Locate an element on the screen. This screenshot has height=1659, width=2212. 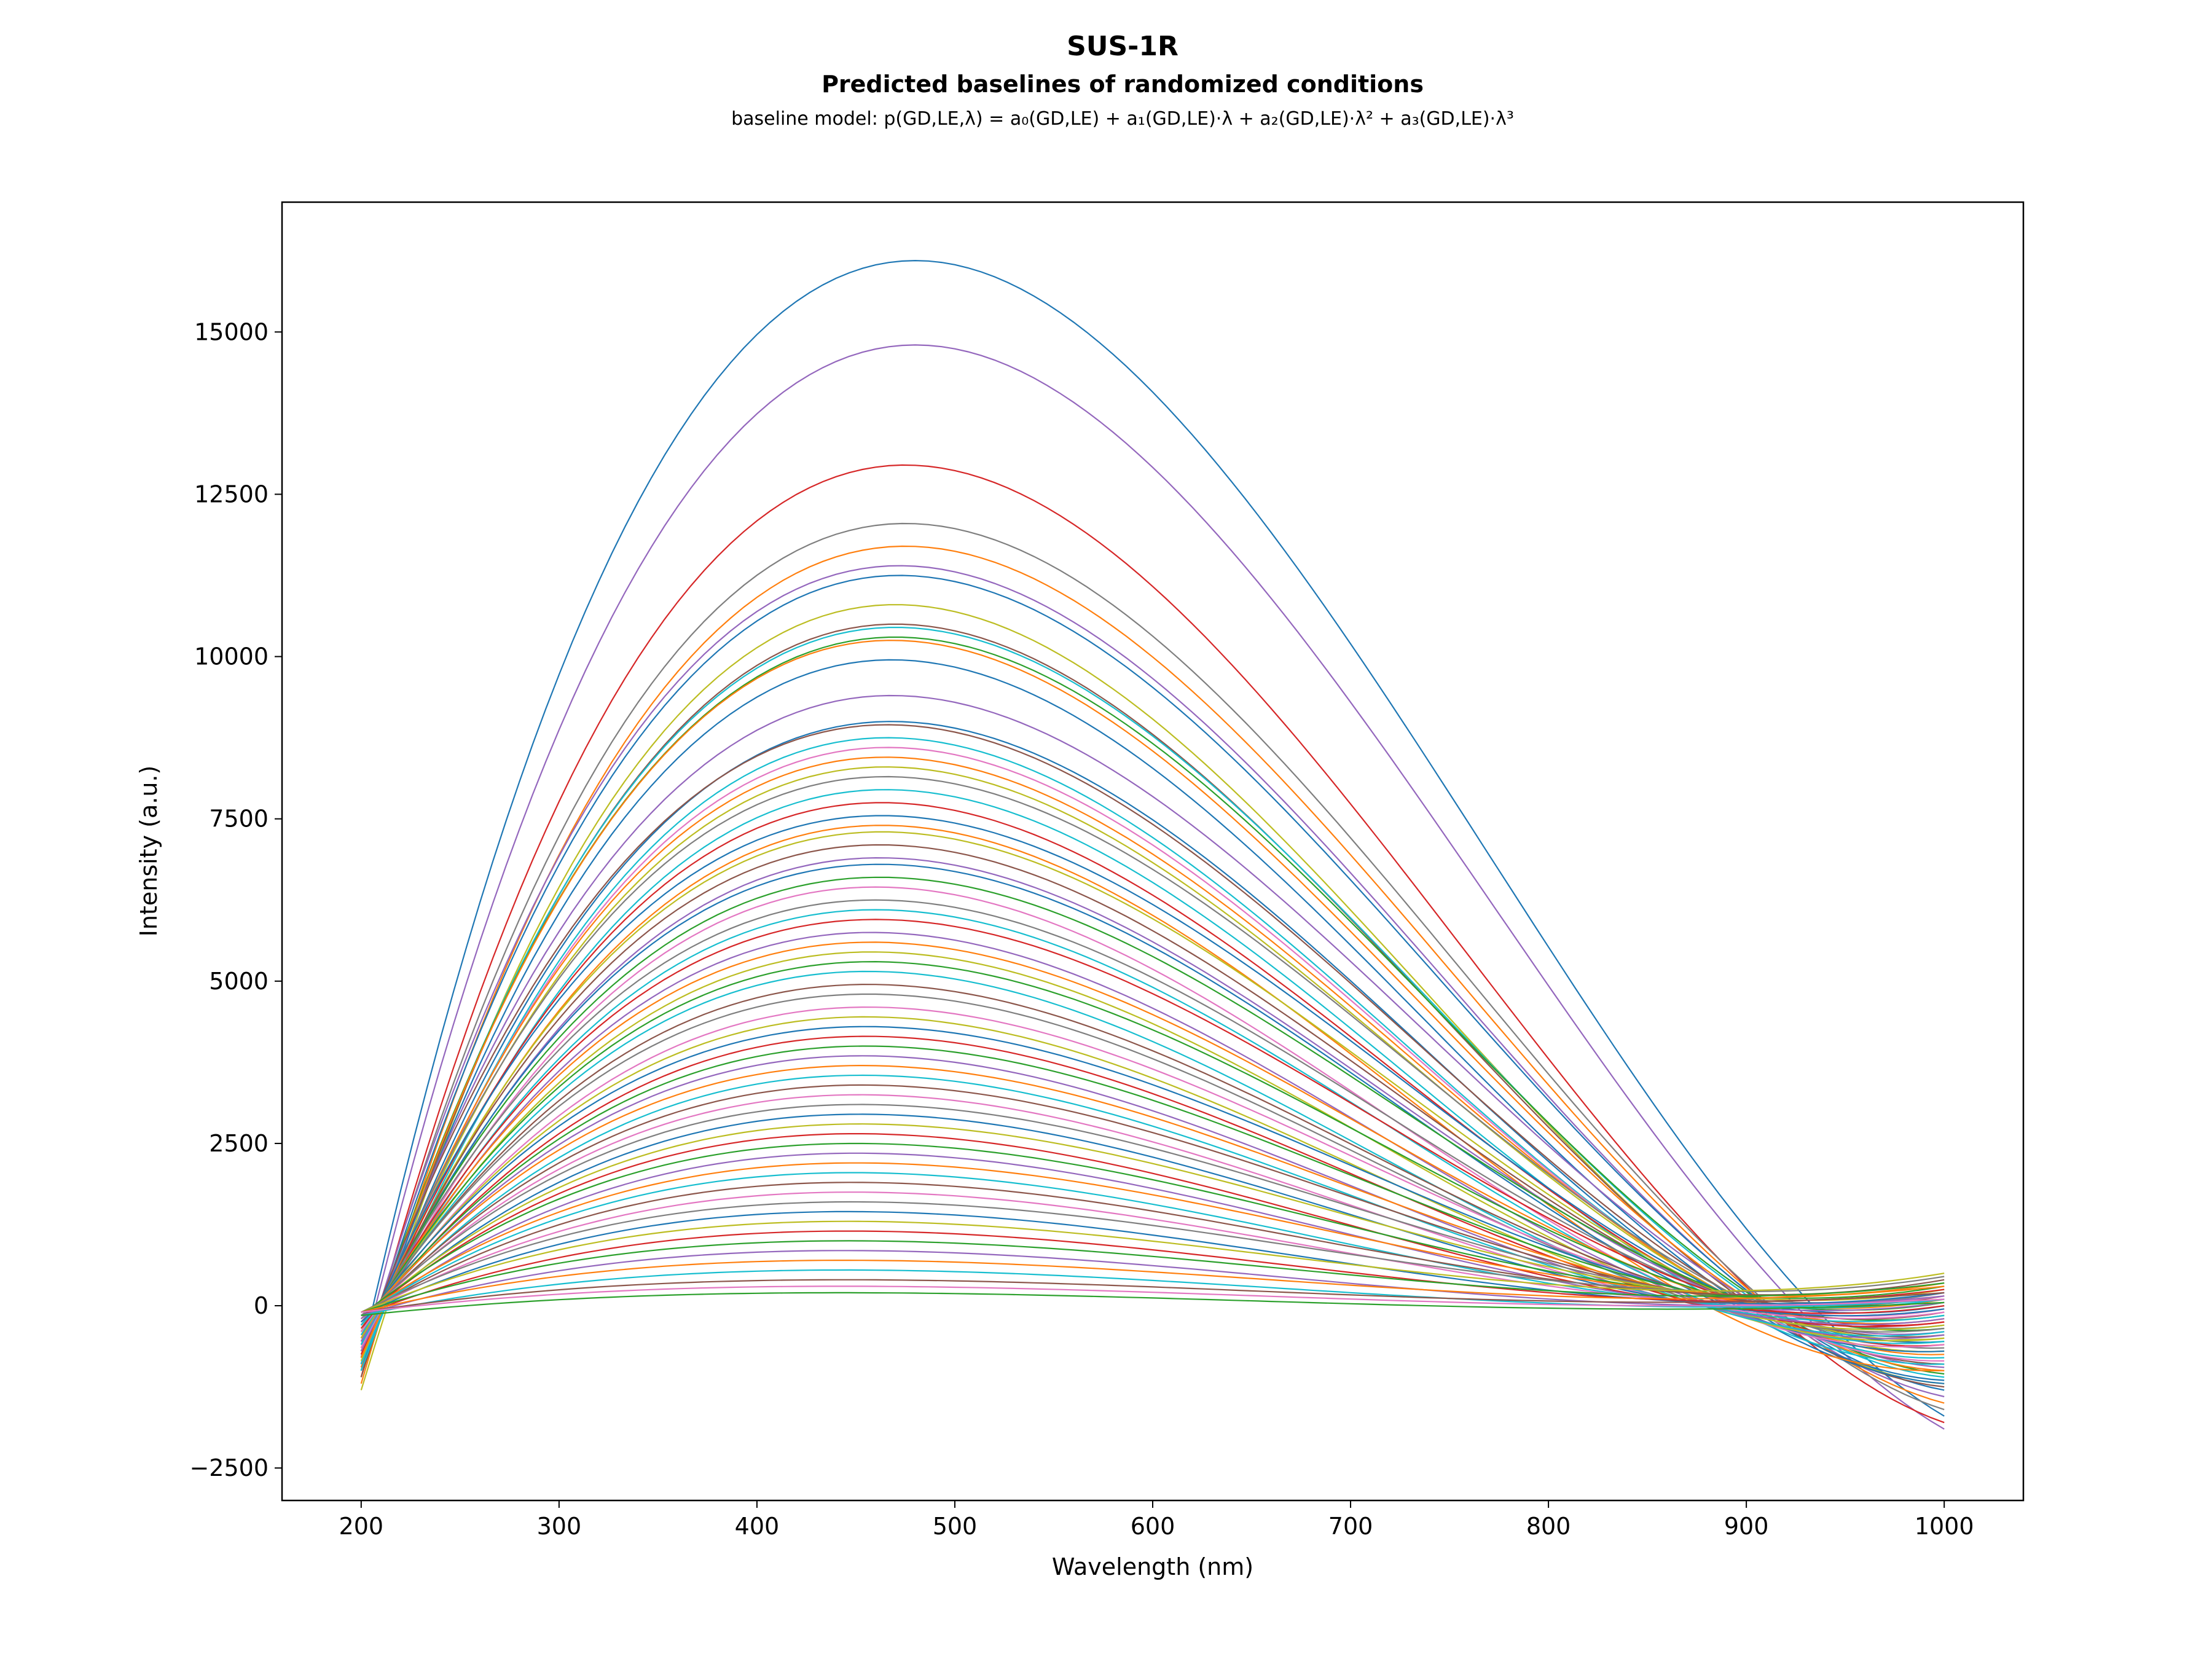
chart-title: SUS-1R is located at coordinates (1123, 46).